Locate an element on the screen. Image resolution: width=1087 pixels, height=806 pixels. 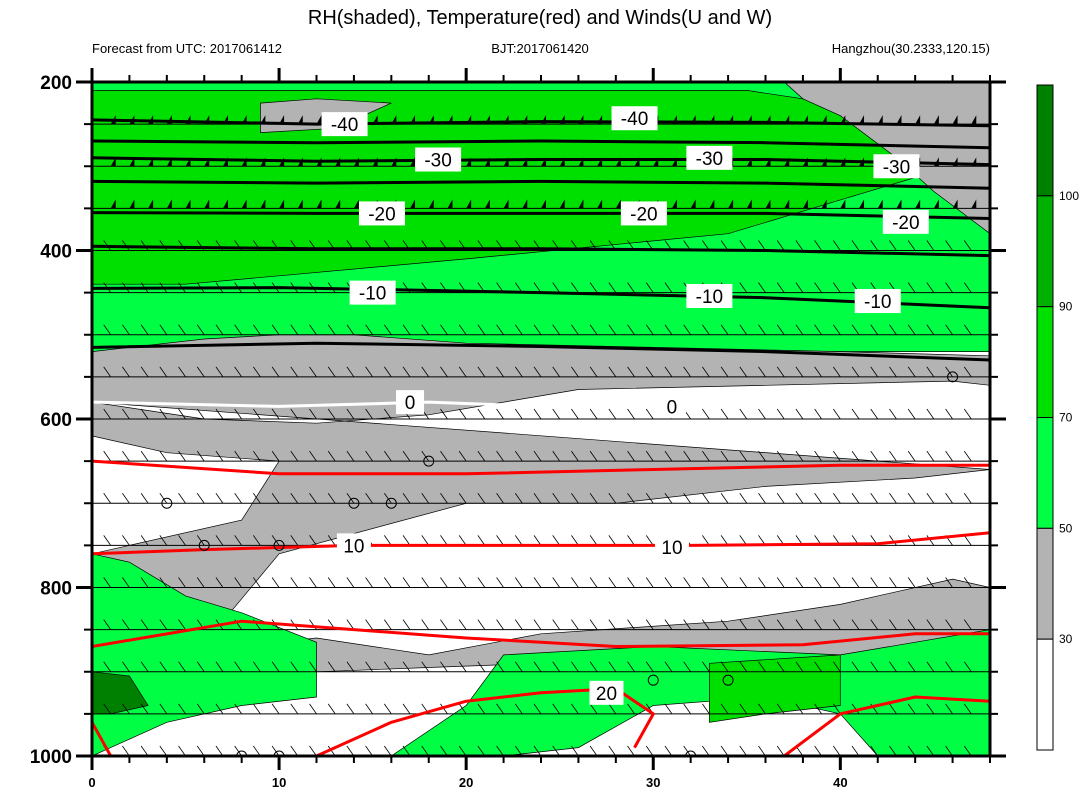
x-tick-label: 30 is located at coordinates (653, 782).